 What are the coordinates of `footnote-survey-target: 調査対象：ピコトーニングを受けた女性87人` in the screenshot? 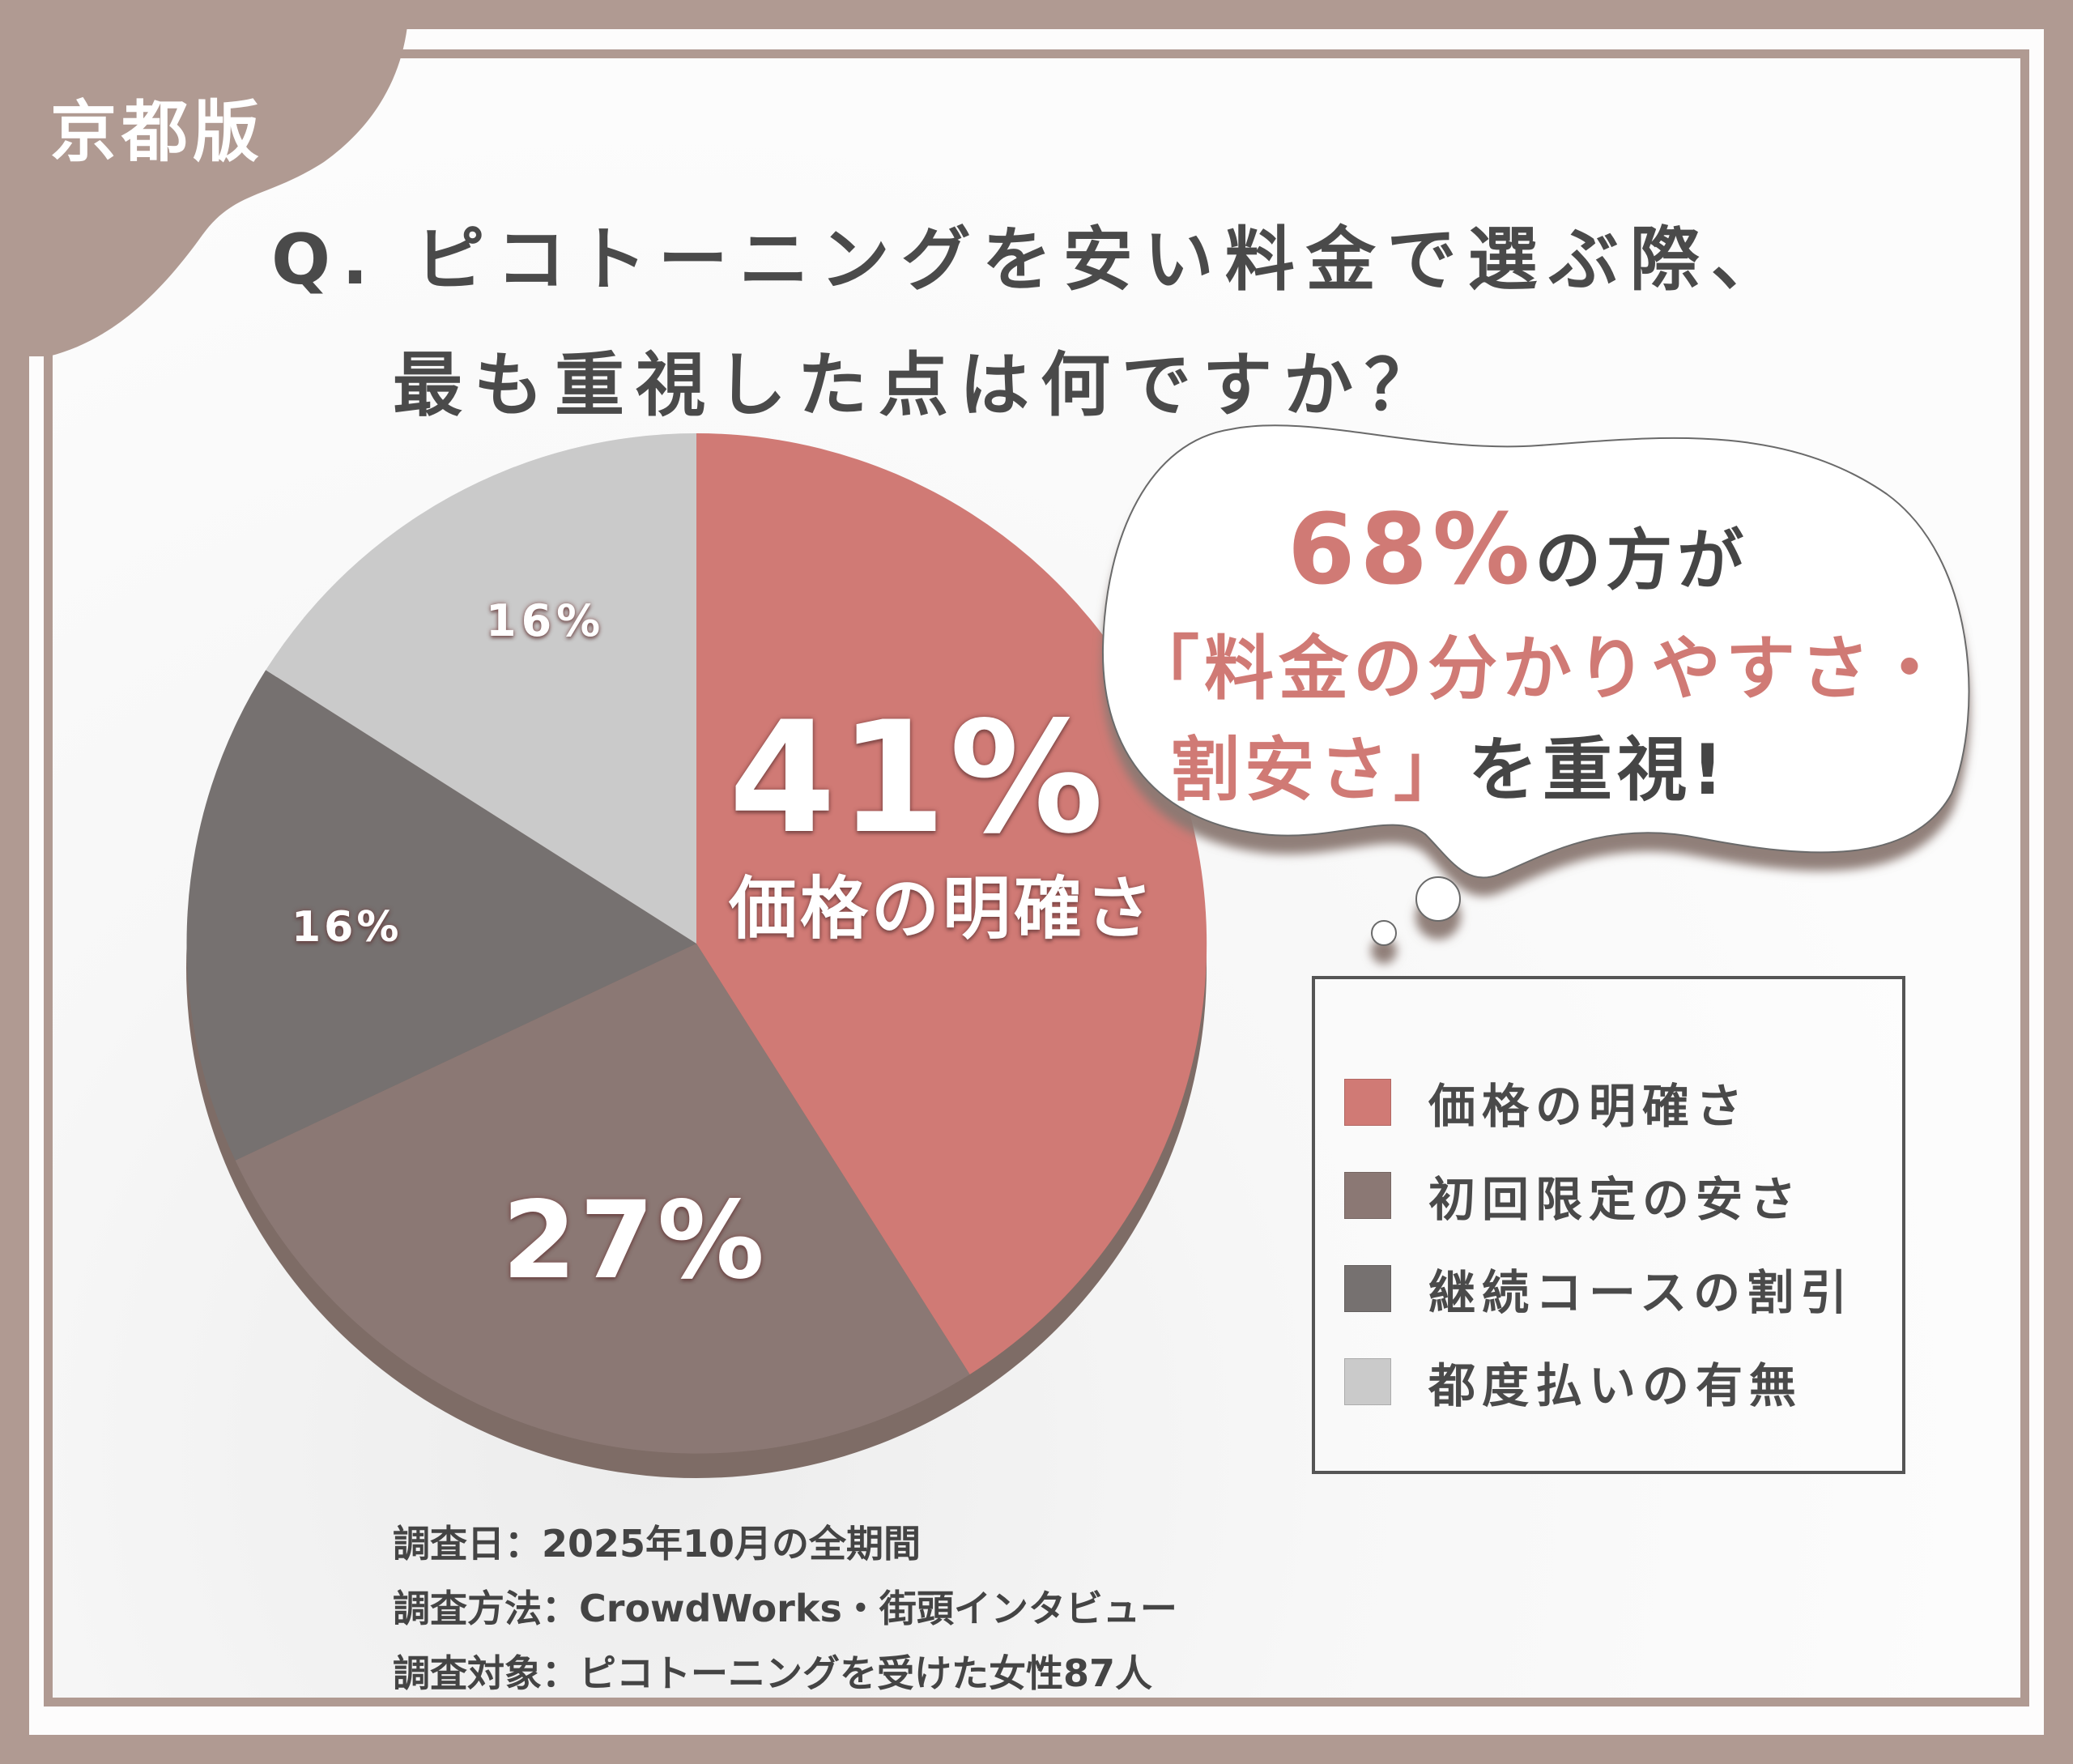 It's located at (773, 1673).